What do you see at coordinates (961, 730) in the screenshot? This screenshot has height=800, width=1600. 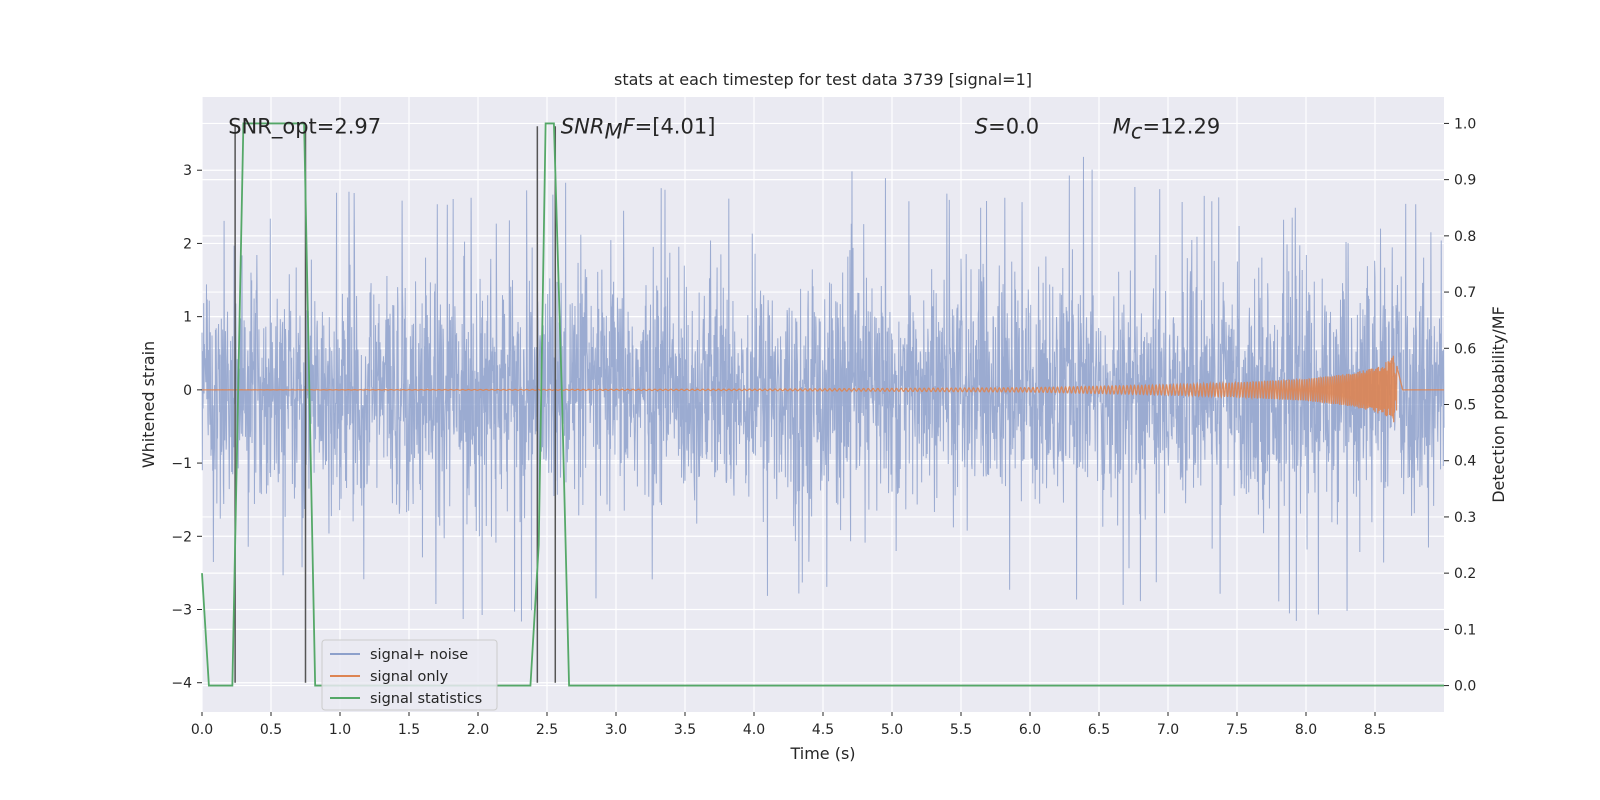 I see `x-tick-label: 5.5` at bounding box center [961, 730].